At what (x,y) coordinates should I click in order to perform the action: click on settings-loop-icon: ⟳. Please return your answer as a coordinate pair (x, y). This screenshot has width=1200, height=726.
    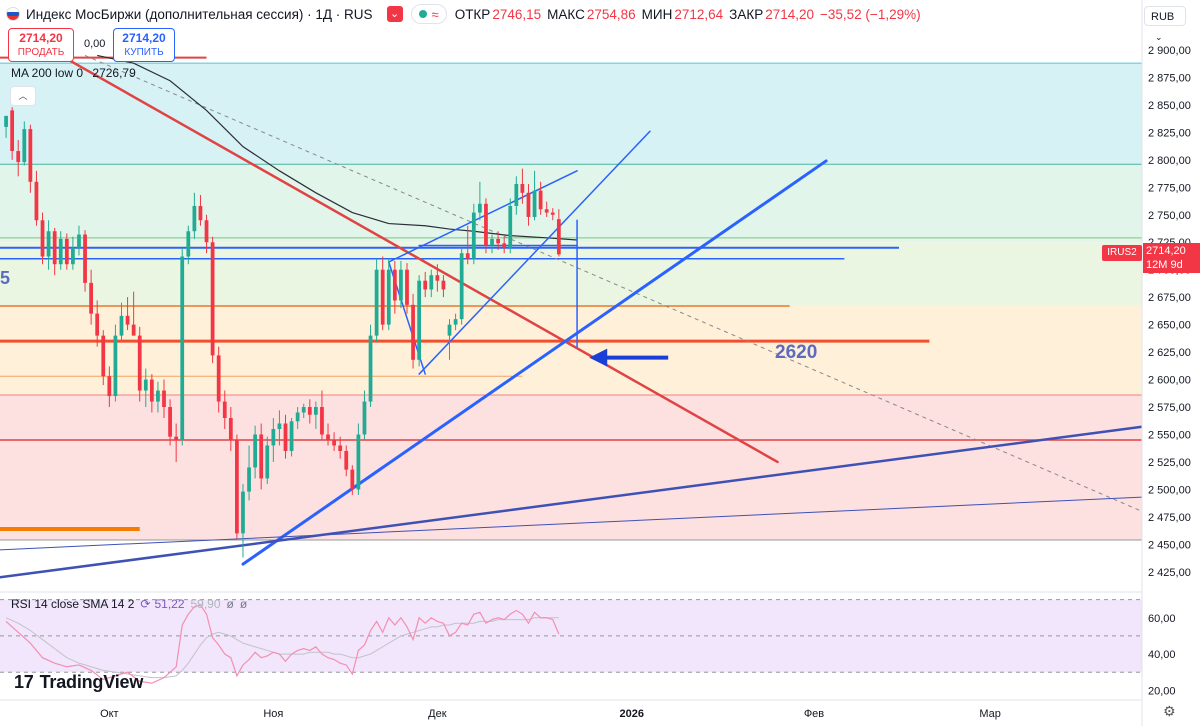
    Looking at the image, I should click on (145, 604).